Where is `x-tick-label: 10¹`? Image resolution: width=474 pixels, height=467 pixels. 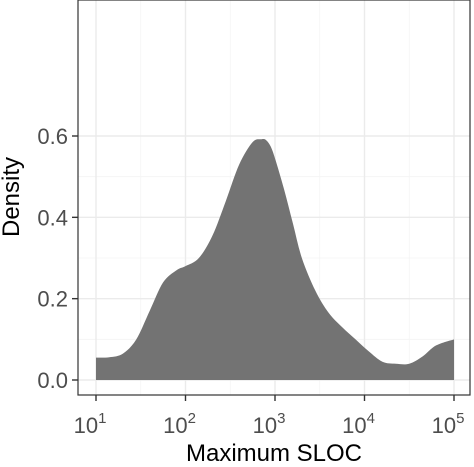 x-tick-label: 10¹ is located at coordinates (90, 424).